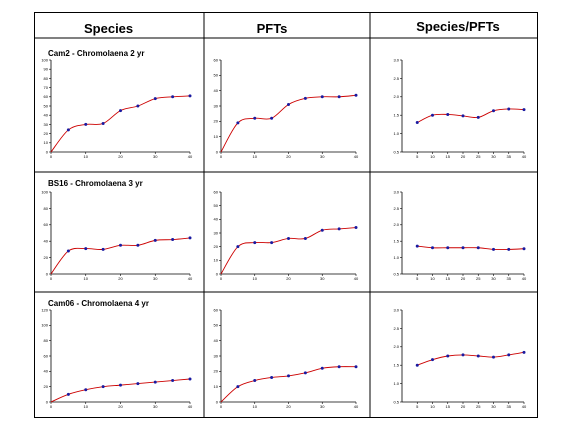 The image size is (574, 442). I want to click on y-tick-label: 1.0, so click(396, 133).